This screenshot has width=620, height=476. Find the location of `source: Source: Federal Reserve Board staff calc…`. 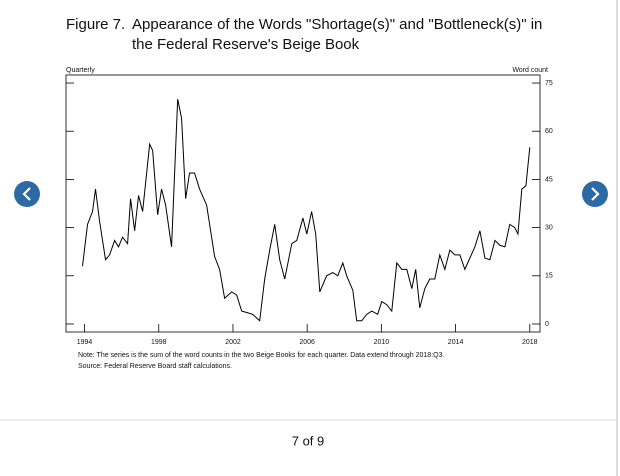

source: Source: Federal Reserve Board staff calc… is located at coordinates (155, 366).